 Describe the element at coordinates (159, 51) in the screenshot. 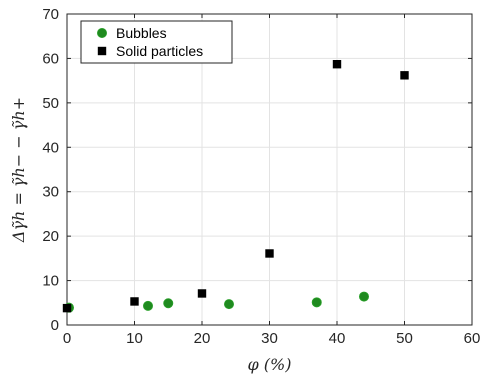

I see `legend-label-solid-particles: Solid particles` at that location.